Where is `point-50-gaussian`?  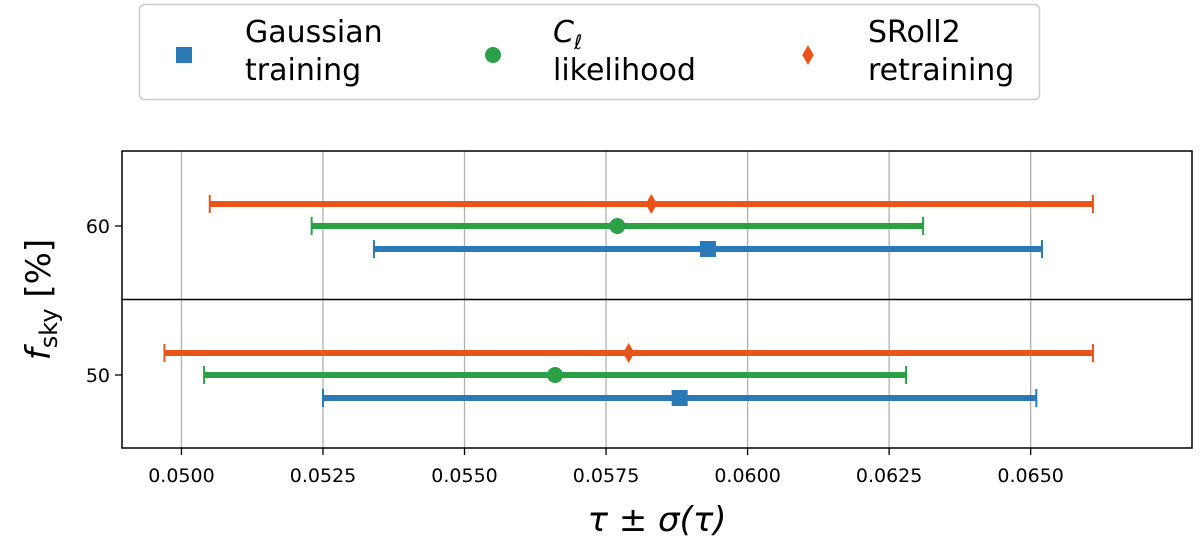
point-50-gaussian is located at coordinates (679, 398).